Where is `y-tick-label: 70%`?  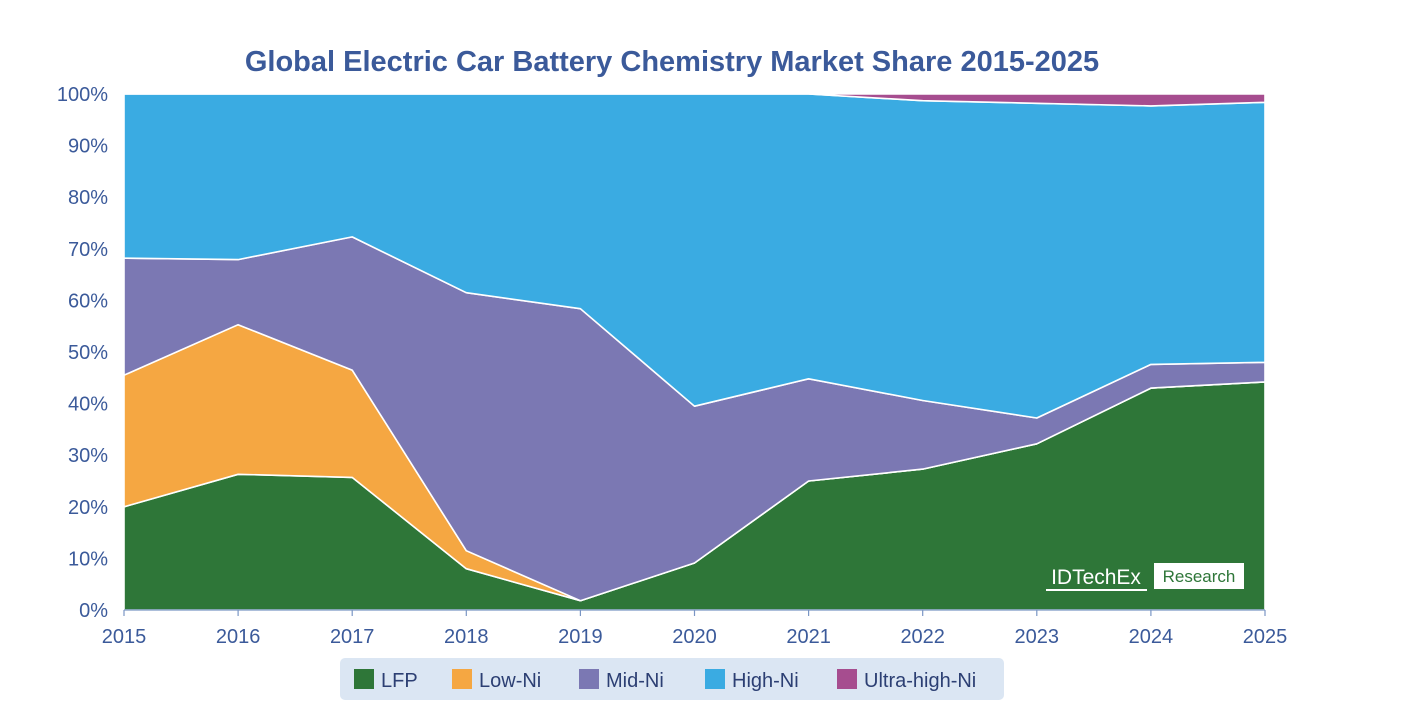 y-tick-label: 70% is located at coordinates (88, 250).